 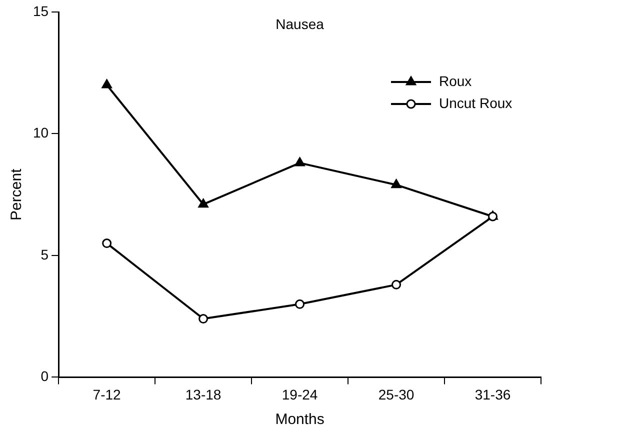 I want to click on x-axis-title: Months, so click(x=299, y=419).